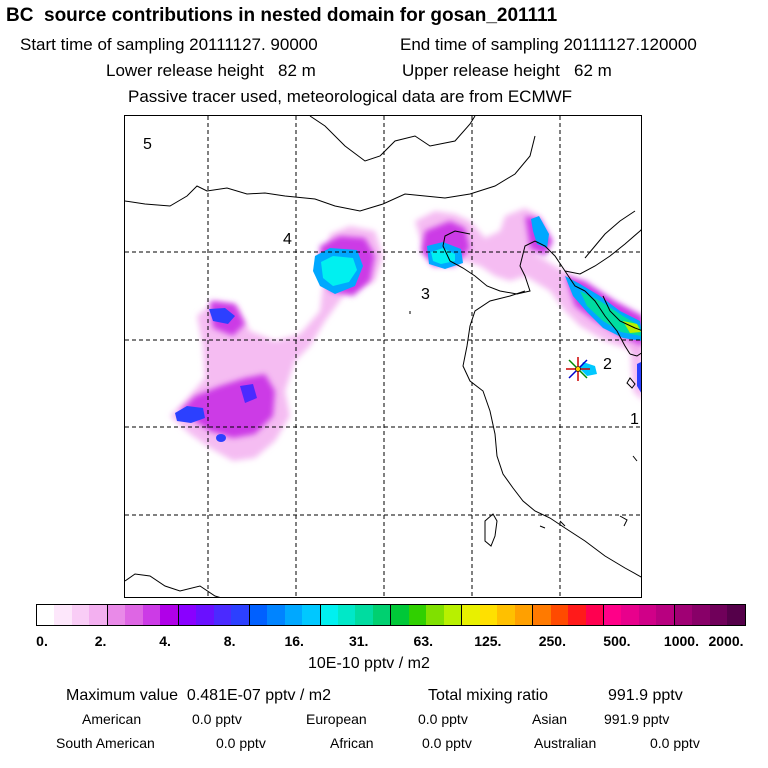  What do you see at coordinates (339, 271) in the screenshot?
I see `plume-core-center-inner` at bounding box center [339, 271].